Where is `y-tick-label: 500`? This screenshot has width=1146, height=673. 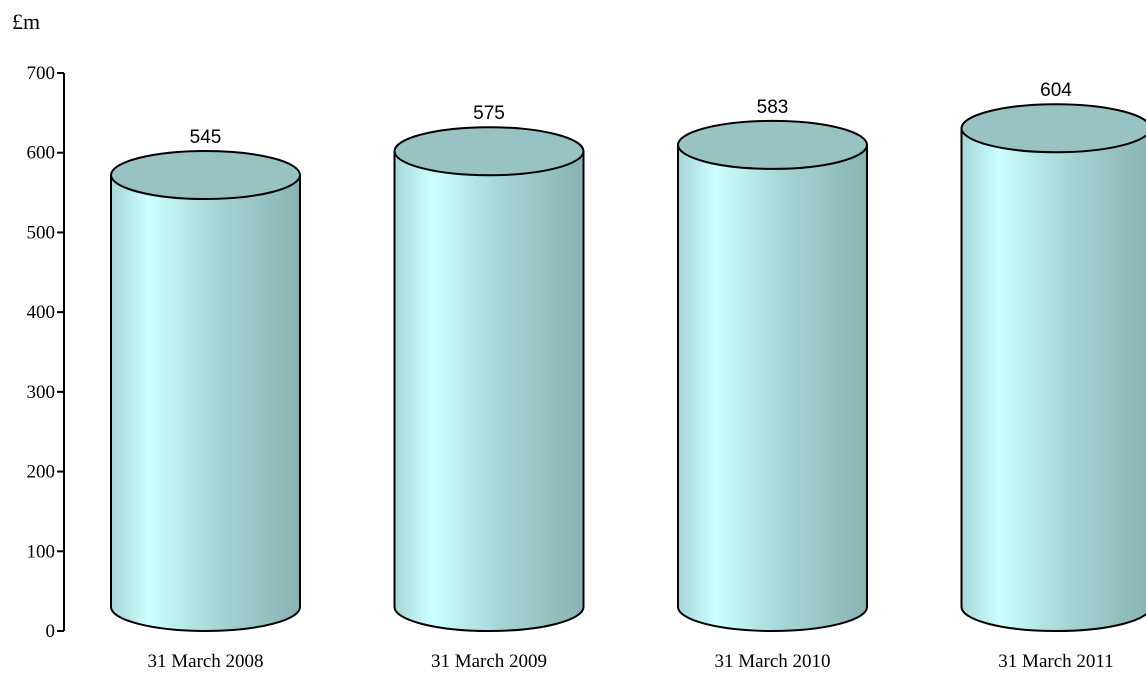
y-tick-label: 500 is located at coordinates (41, 232).